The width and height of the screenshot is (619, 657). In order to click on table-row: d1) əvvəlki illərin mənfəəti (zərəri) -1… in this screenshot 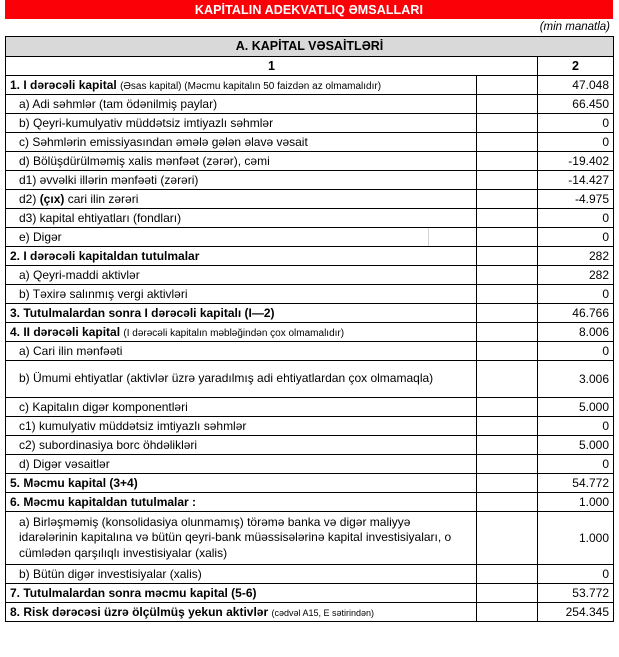, I will do `click(309, 180)`.